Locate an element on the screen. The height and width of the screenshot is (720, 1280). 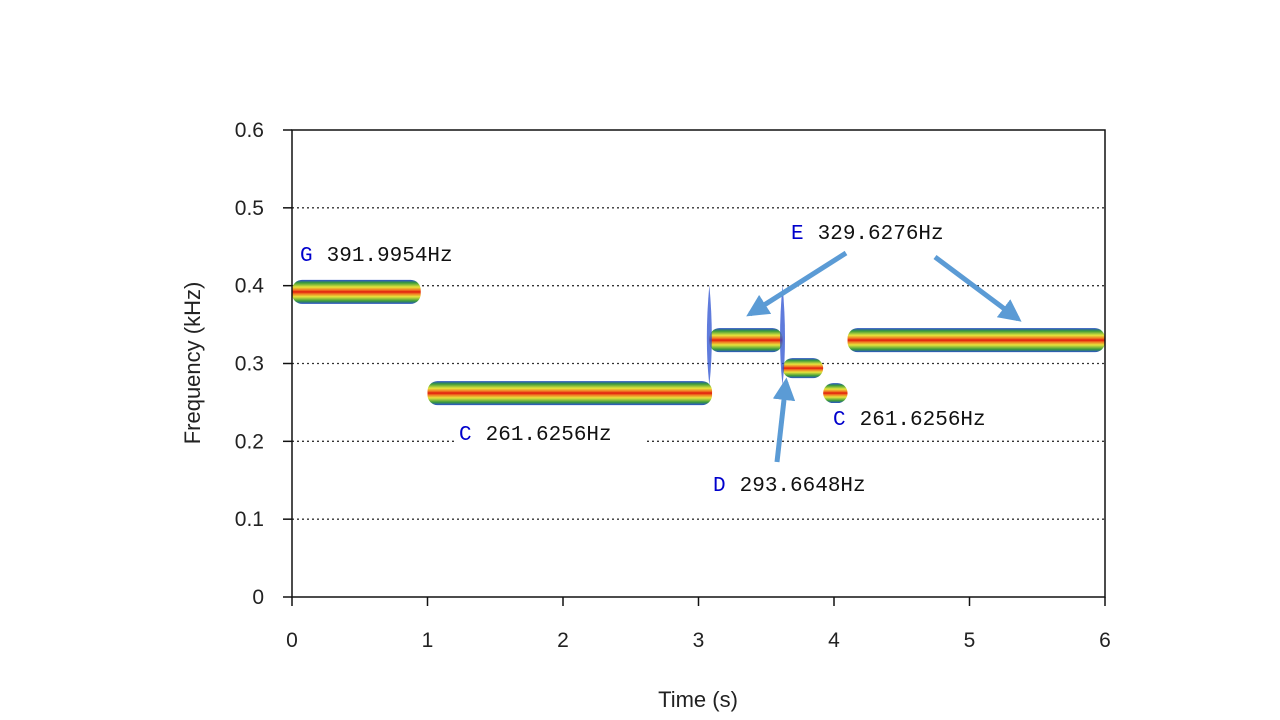
x-tick-label: 1 is located at coordinates (428, 640).